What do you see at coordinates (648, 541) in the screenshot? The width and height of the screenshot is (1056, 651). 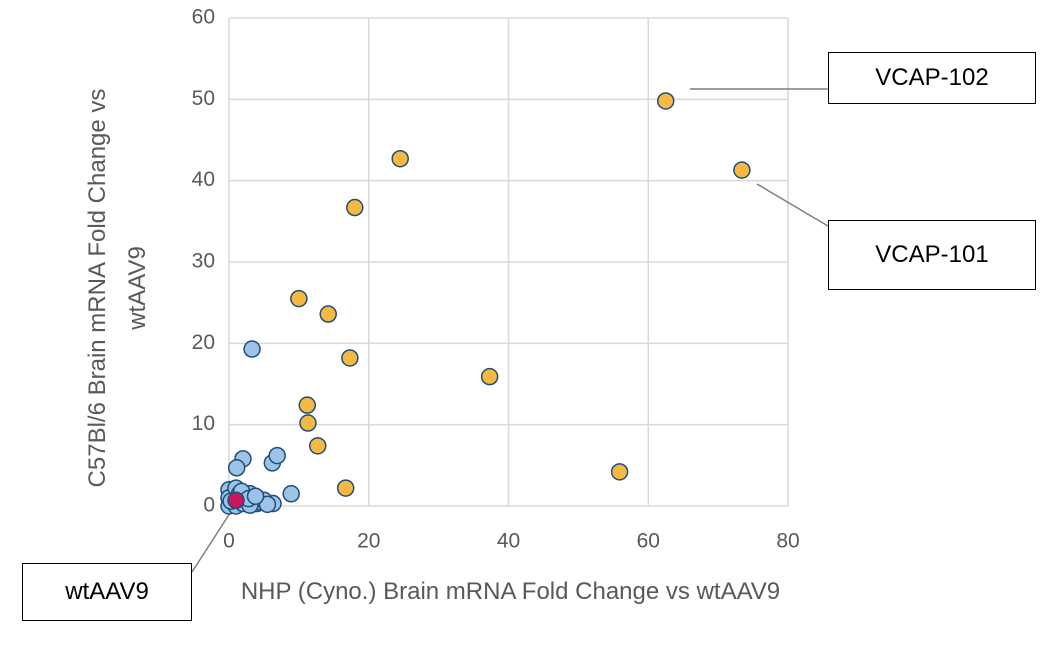 I see `x-tick-label: 60` at bounding box center [648, 541].